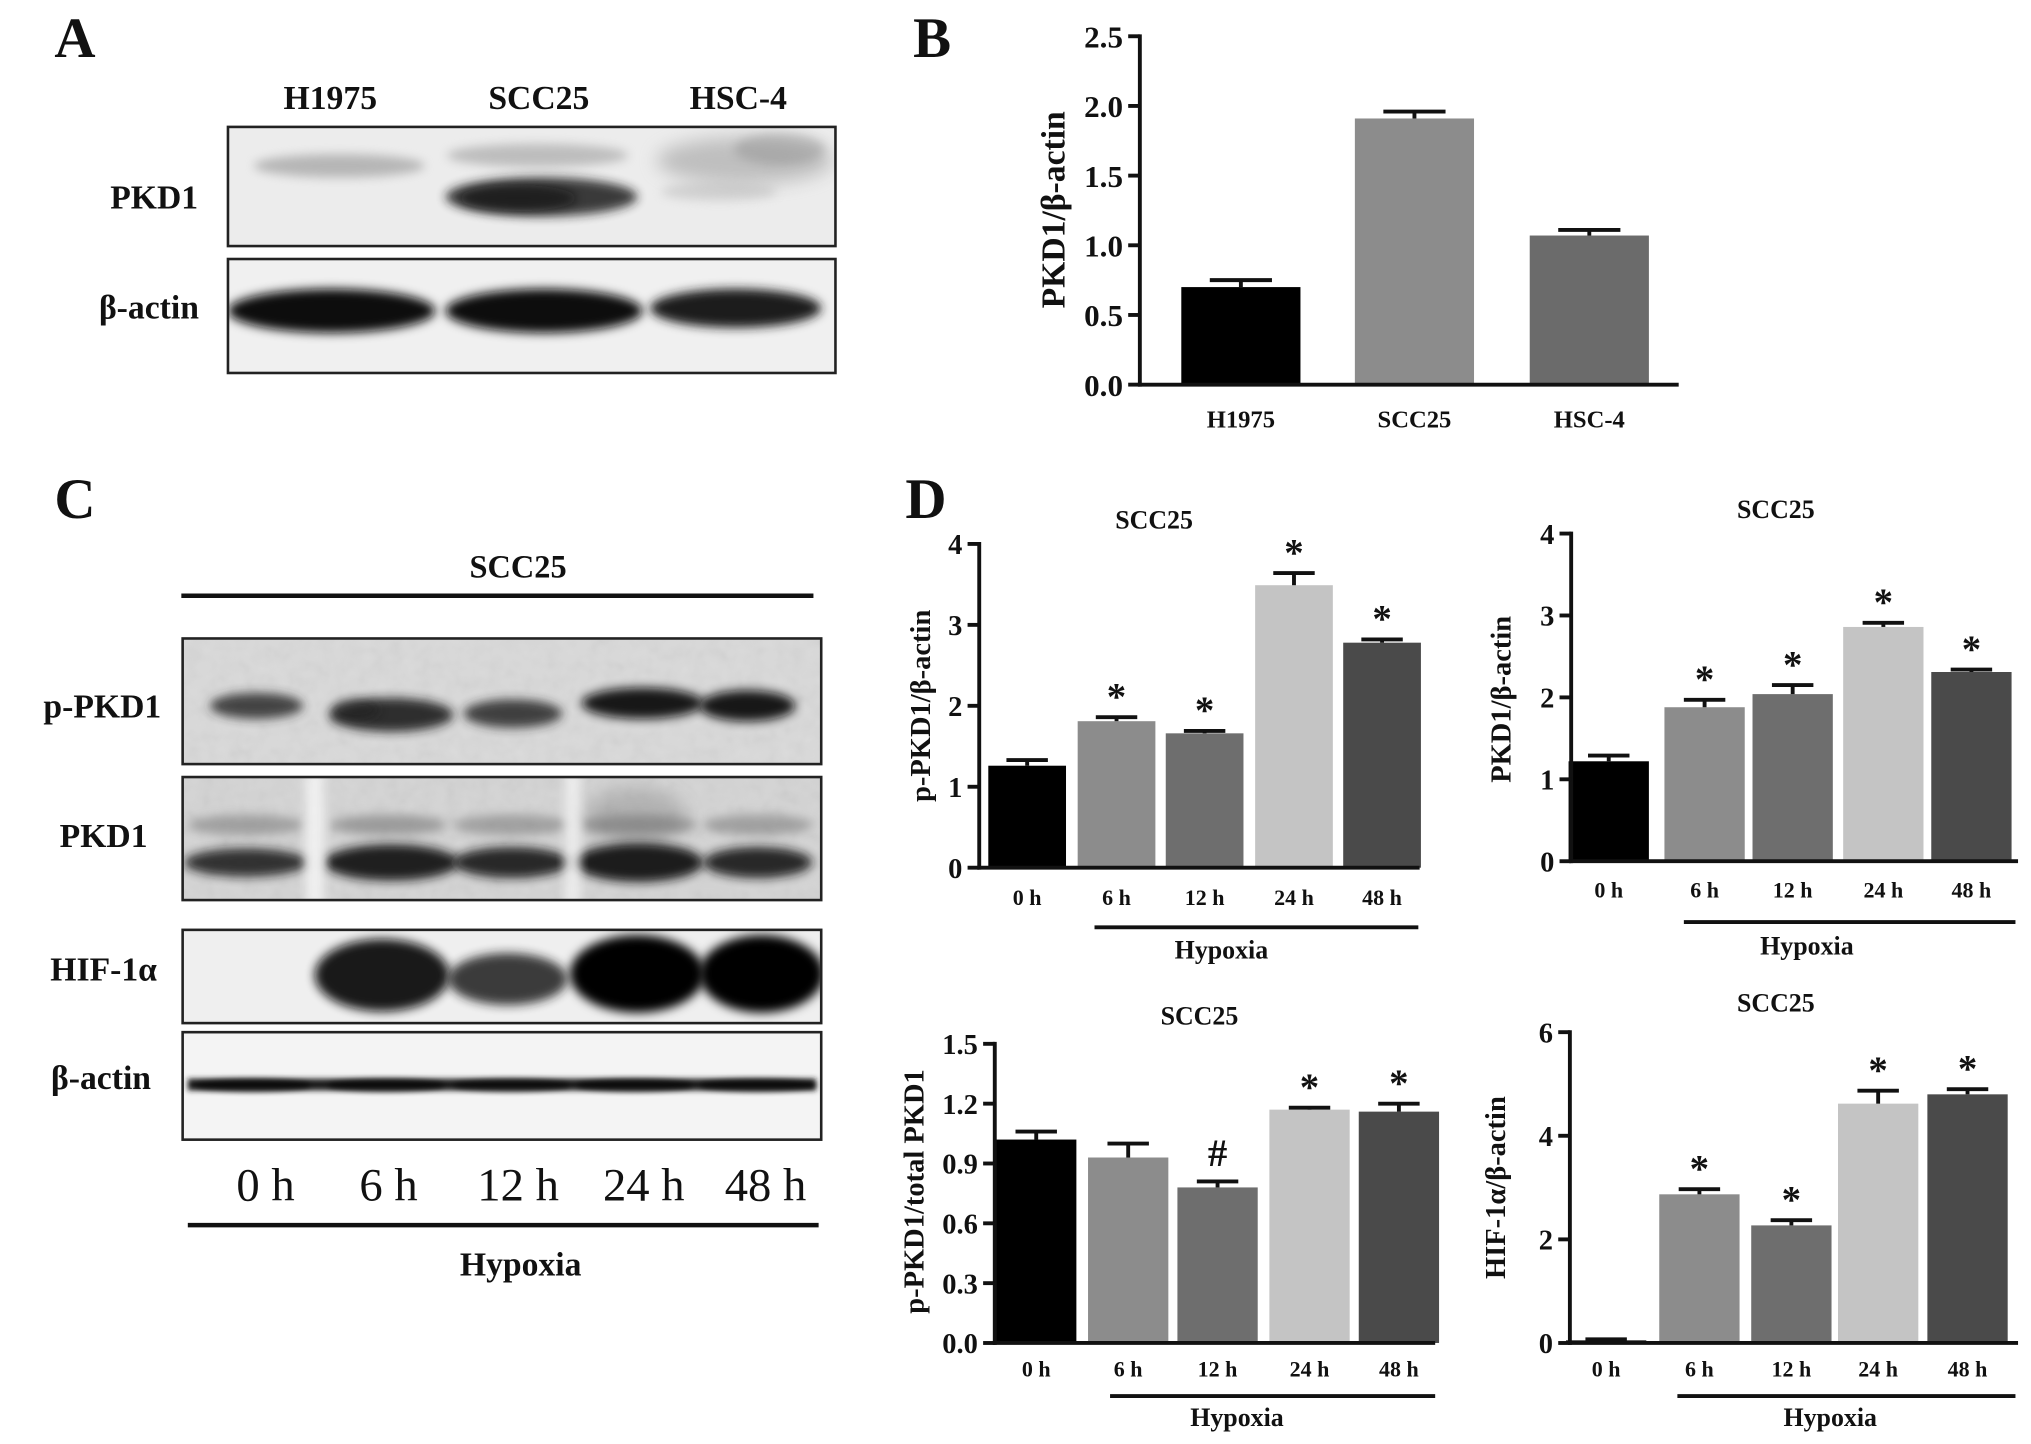 The image size is (2031, 1444). Describe the element at coordinates (103, 969) in the screenshot. I see `blot-label-hif1a: HIF-1α` at that location.